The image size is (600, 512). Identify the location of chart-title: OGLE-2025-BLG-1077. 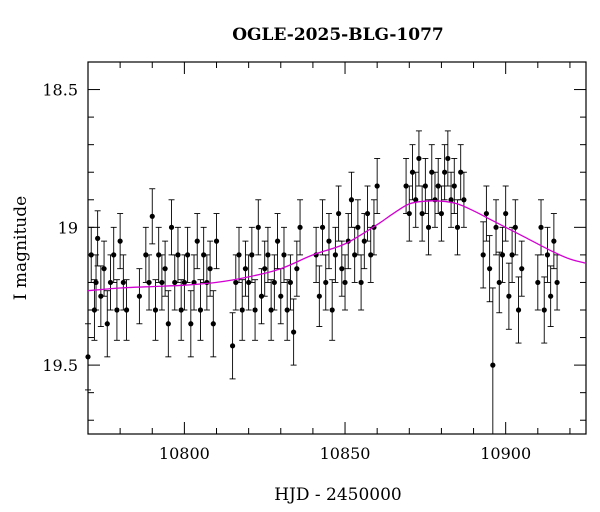
(338, 35).